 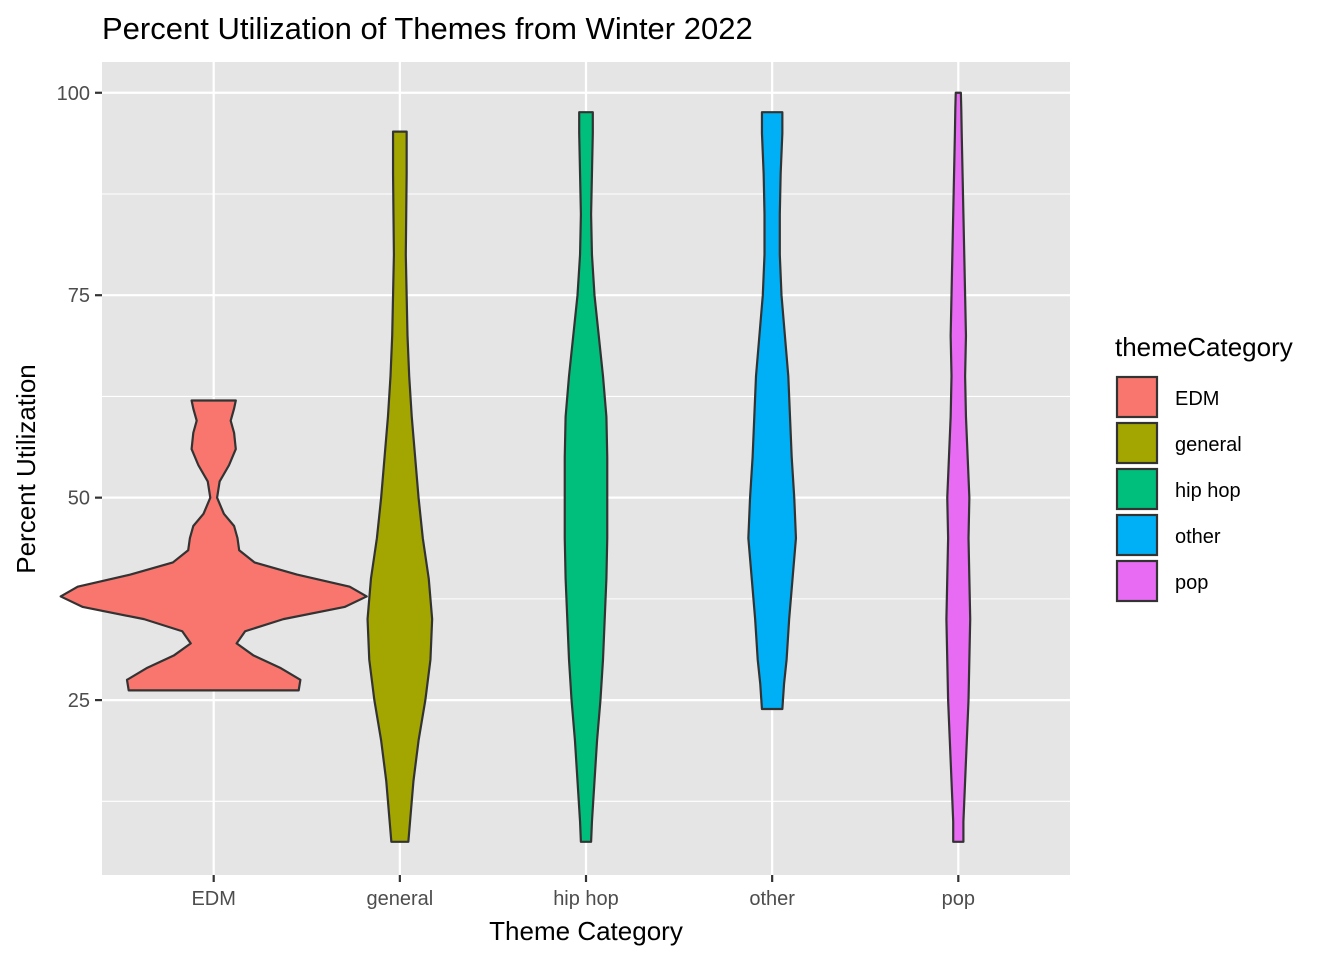 I want to click on y-axis-title: Percent Utilization, so click(x=26, y=469).